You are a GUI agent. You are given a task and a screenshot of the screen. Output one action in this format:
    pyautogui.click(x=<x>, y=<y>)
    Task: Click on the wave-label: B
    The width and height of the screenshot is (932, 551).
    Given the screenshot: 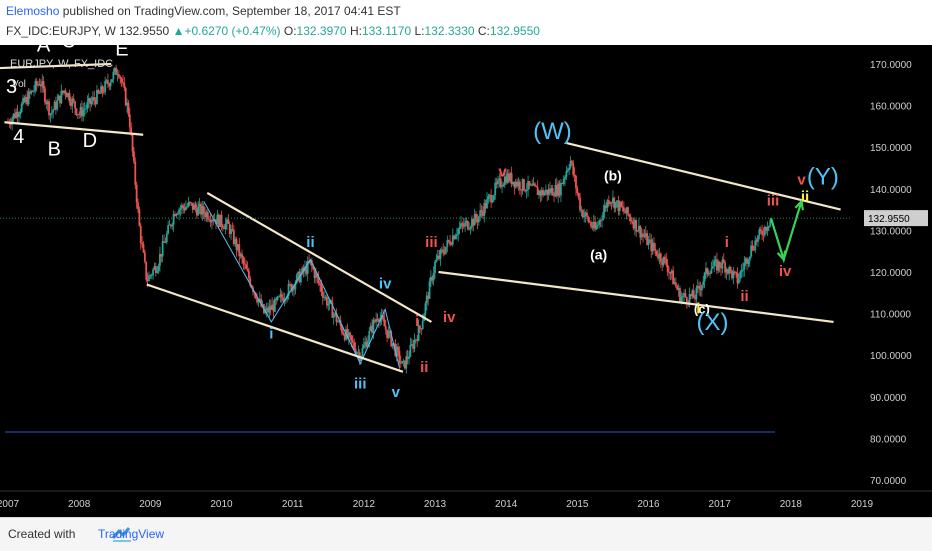 What is the action you would take?
    pyautogui.click(x=54, y=150)
    